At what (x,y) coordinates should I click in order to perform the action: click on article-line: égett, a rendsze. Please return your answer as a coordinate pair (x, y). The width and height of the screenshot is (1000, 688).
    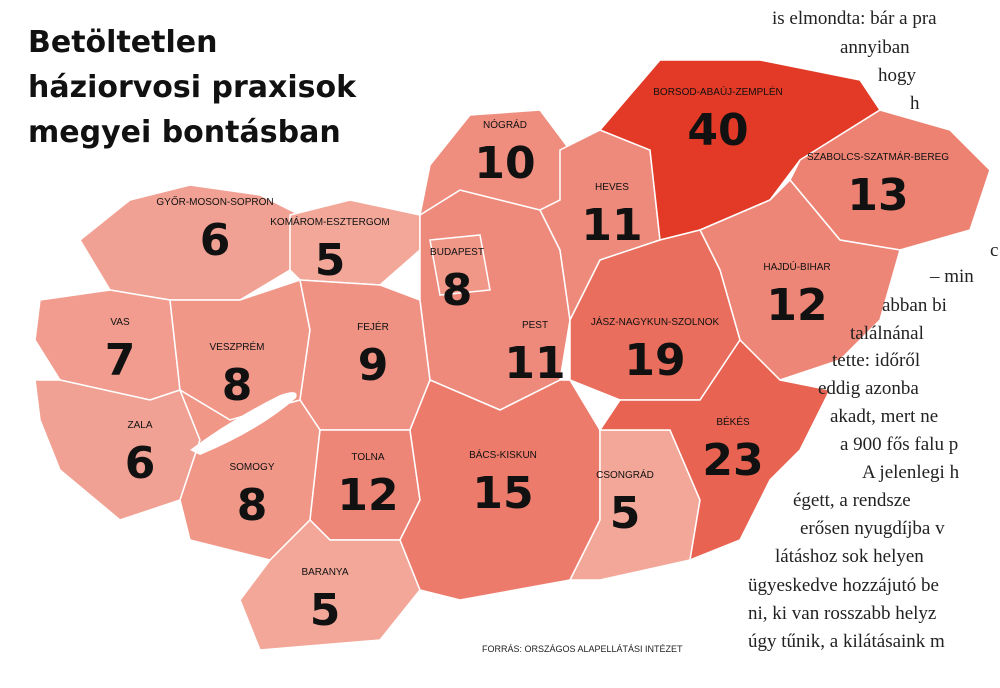
    Looking at the image, I should click on (852, 500).